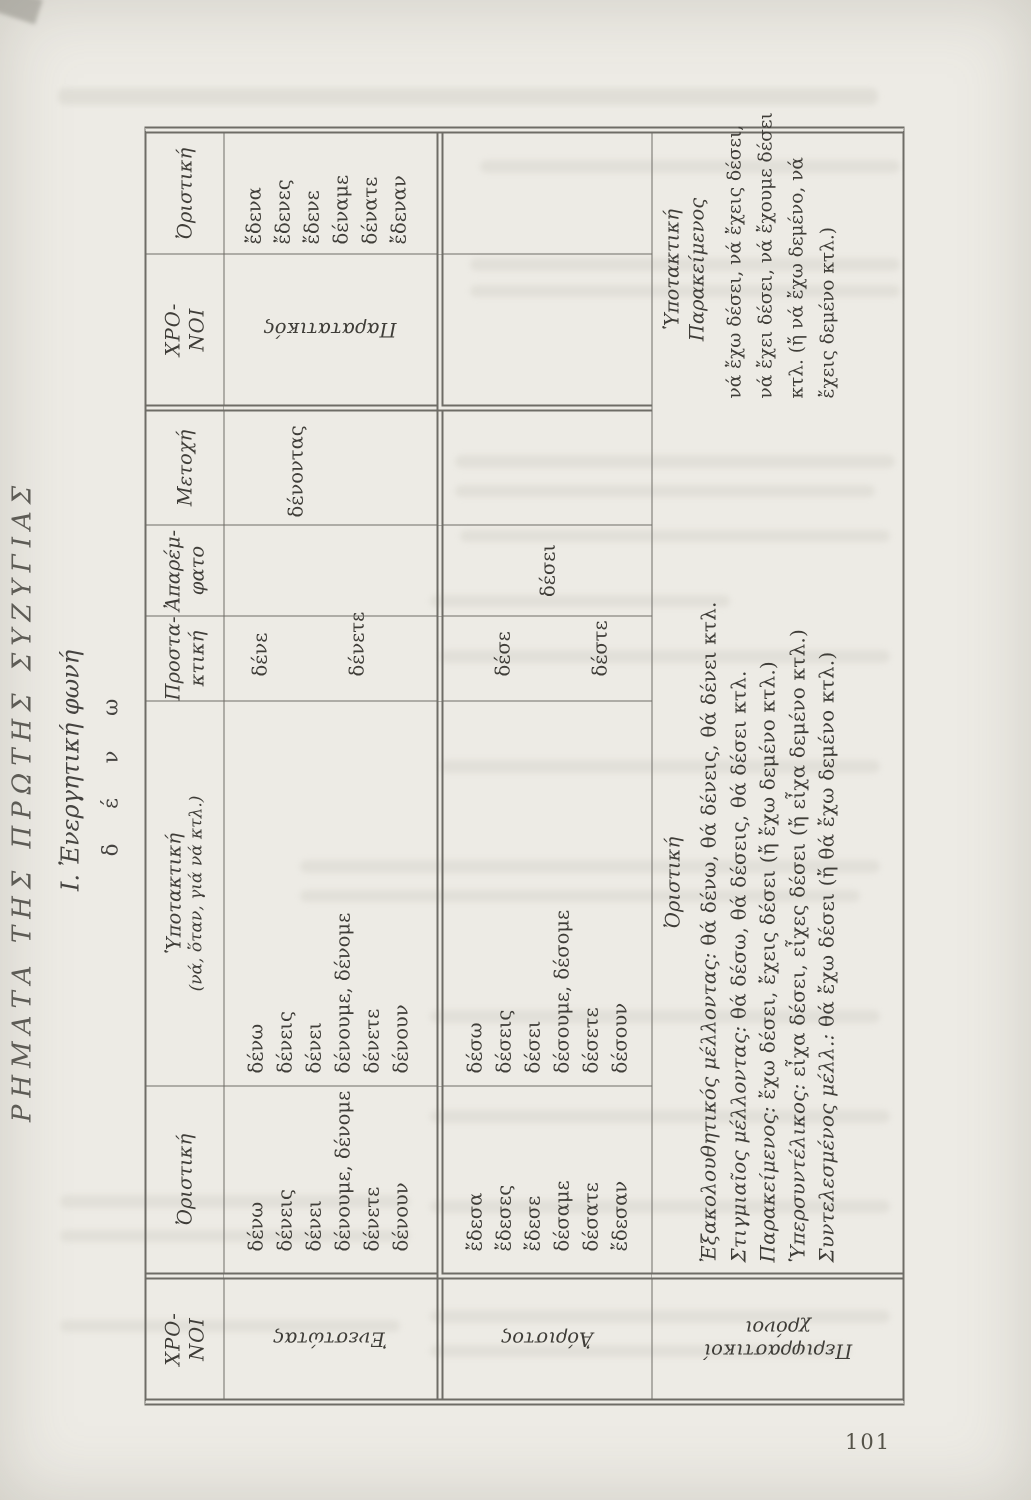 Image resolution: width=1031 pixels, height=1500 pixels. I want to click on verb-form: δέστε, so click(600, 648).